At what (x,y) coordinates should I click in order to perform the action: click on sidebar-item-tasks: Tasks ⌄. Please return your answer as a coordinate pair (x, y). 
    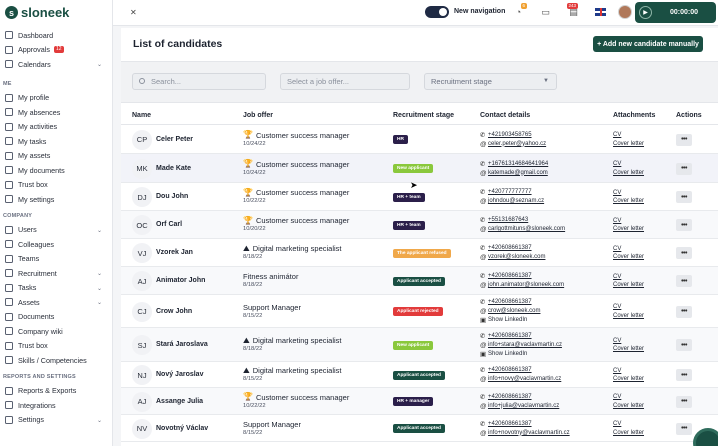
    Looking at the image, I should click on (56, 288).